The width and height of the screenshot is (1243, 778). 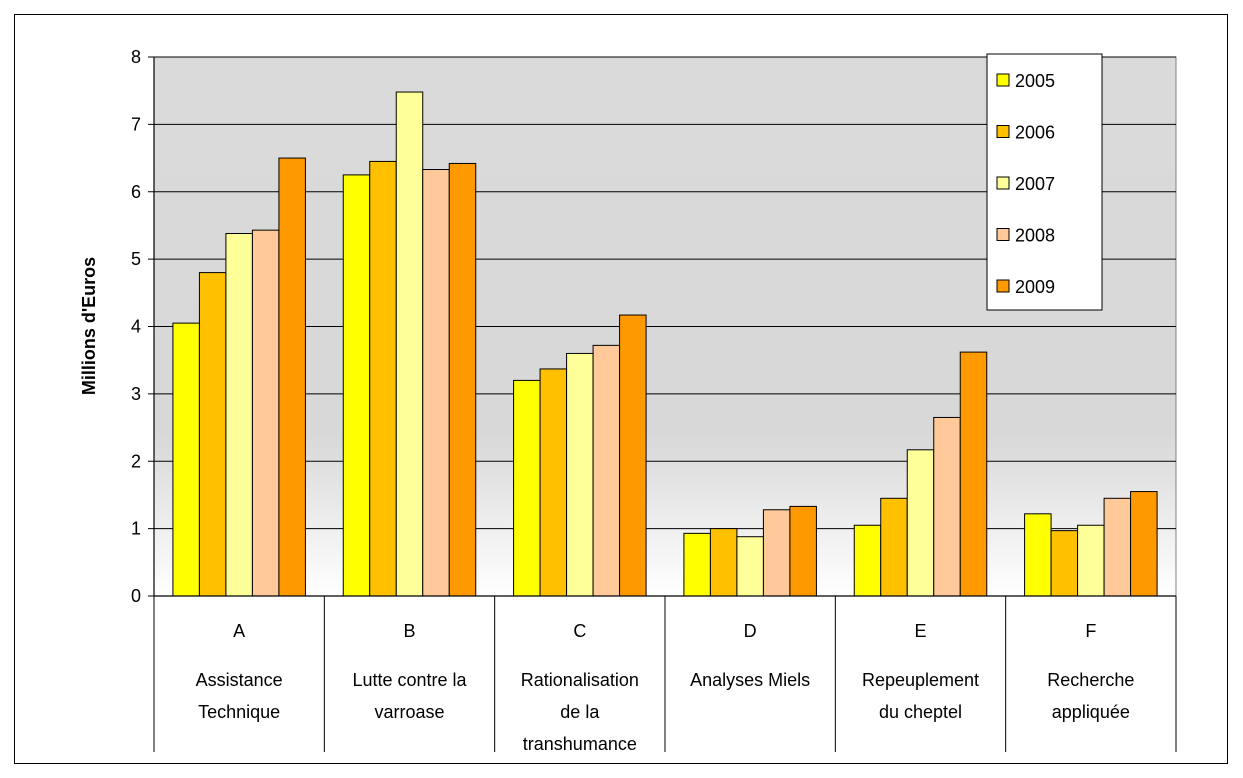 I want to click on bar-2007-B, so click(x=409, y=344).